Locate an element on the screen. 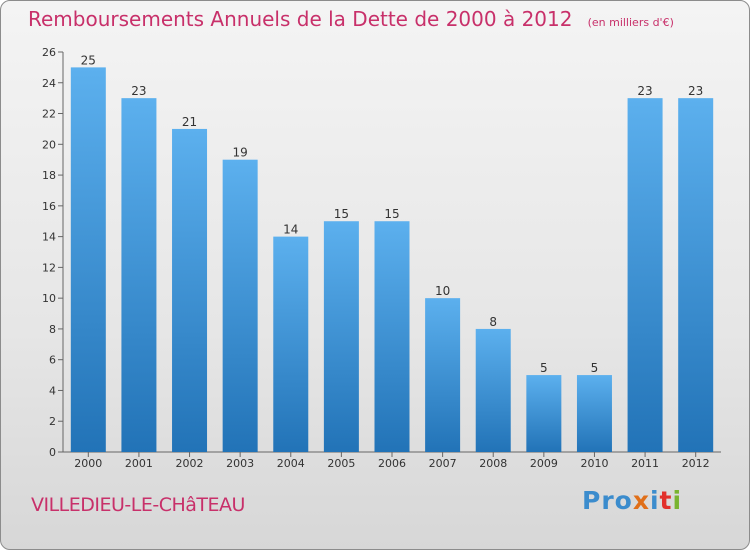 The width and height of the screenshot is (750, 550). y-tick-label: 22 is located at coordinates (49, 114).